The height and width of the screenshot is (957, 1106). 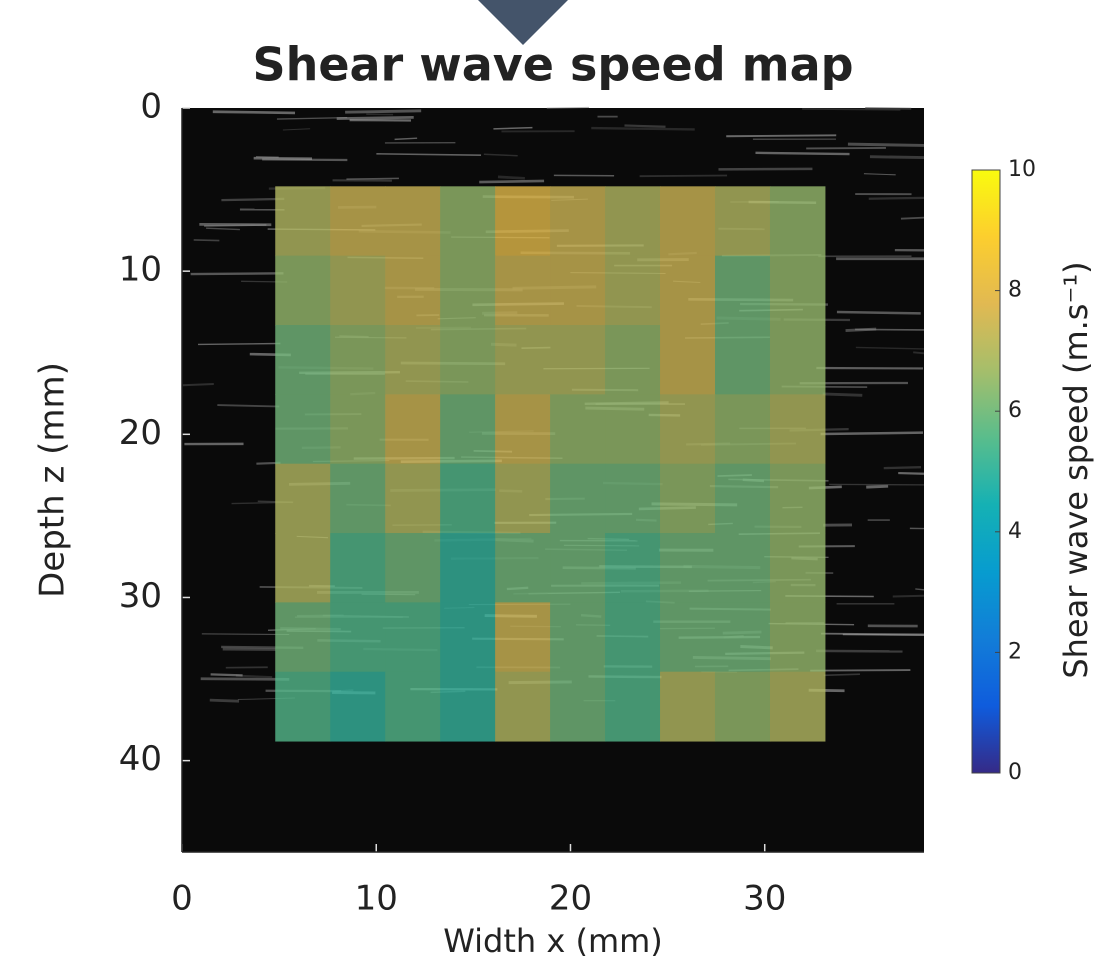 I want to click on colorbar-tick-label: 10, so click(x=1022, y=169).